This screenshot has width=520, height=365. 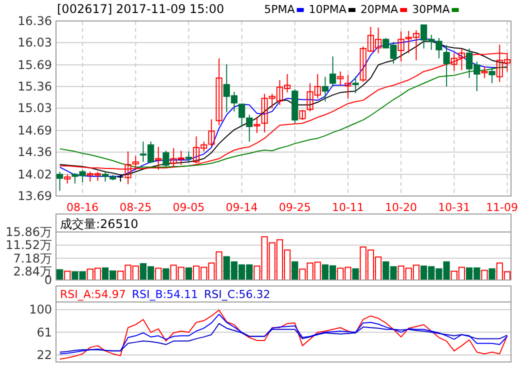 I want to click on legend-label: 10PMA, so click(x=327, y=9).